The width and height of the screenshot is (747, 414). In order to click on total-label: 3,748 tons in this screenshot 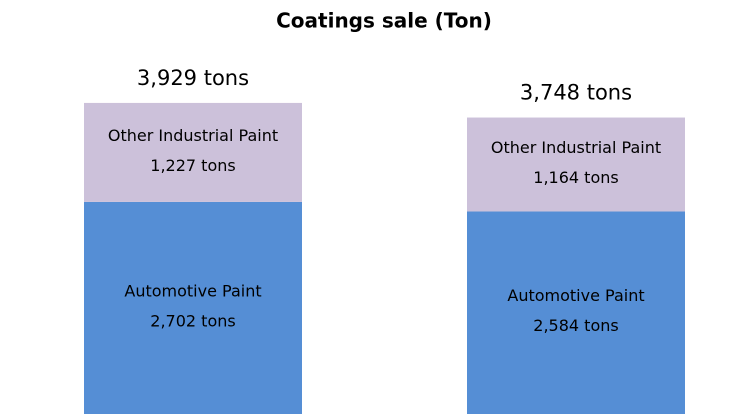, I will do `click(576, 93)`.